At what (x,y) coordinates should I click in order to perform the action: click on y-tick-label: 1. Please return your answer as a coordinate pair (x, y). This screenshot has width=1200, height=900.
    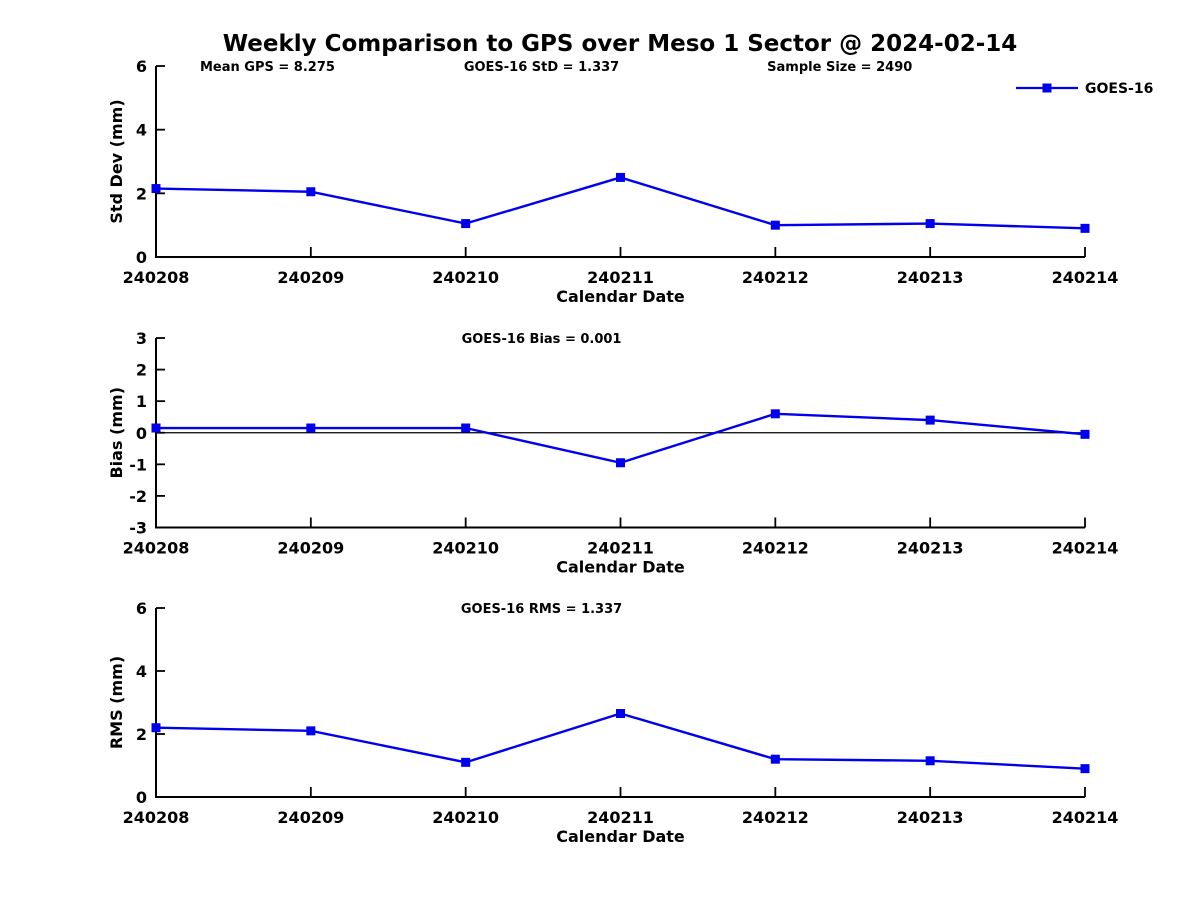
    Looking at the image, I should click on (141, 401).